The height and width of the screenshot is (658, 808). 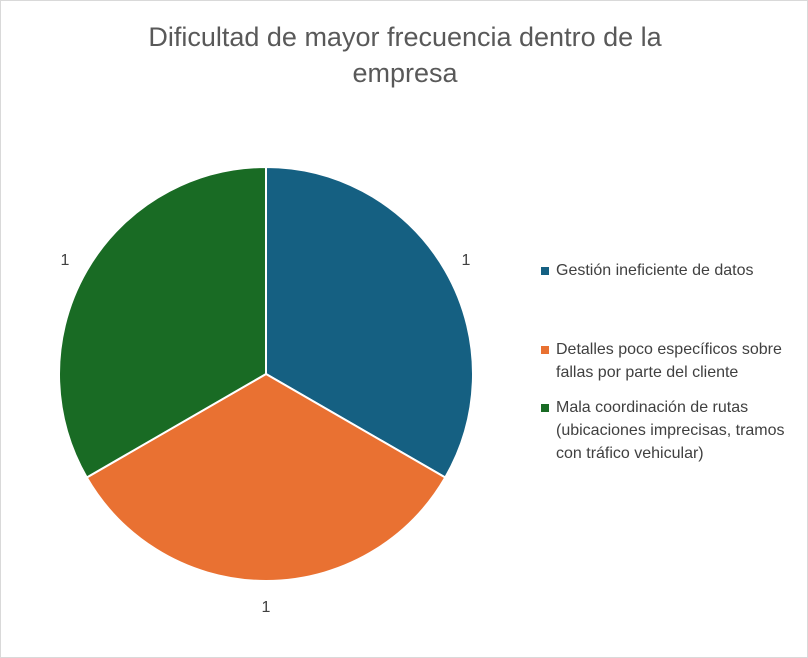 What do you see at coordinates (266, 607) in the screenshot?
I see `data-label-2: 1` at bounding box center [266, 607].